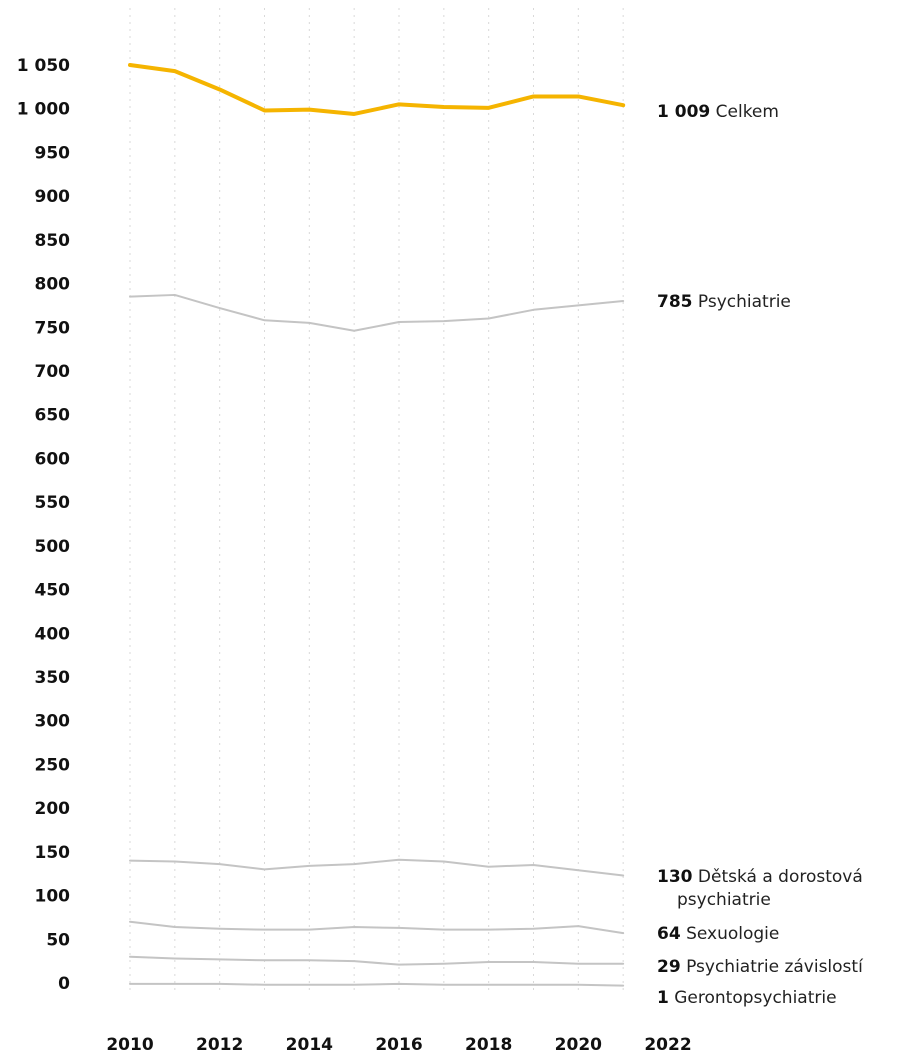 This screenshot has width=908, height=1056. What do you see at coordinates (53, 197) in the screenshot?
I see `y-tick-label: 900` at bounding box center [53, 197].